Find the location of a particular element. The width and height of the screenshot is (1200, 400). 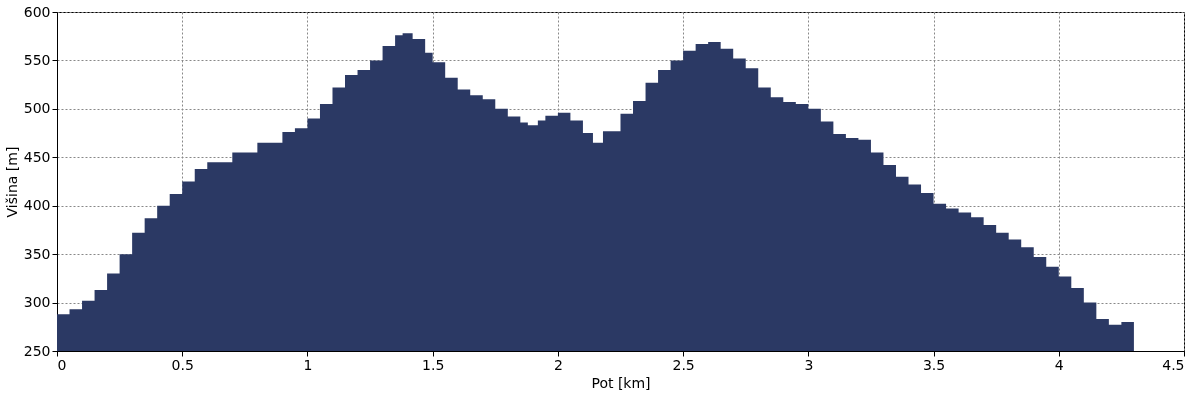

x-tick-label: 1 is located at coordinates (308, 364).